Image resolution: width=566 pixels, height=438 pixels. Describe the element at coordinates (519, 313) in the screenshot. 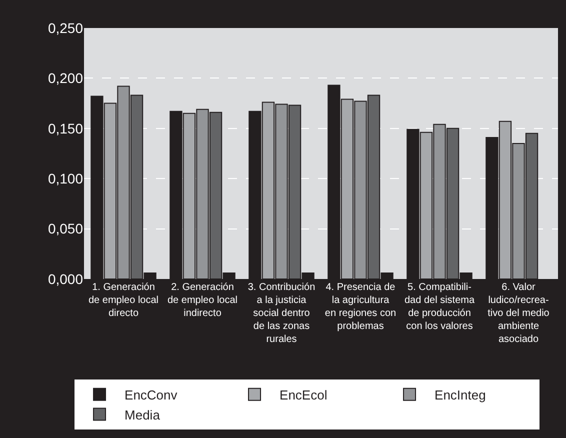

I see `x-tick-label: 6. Valor ludico/recrea-tivo del medio ambiente asociado` at that location.